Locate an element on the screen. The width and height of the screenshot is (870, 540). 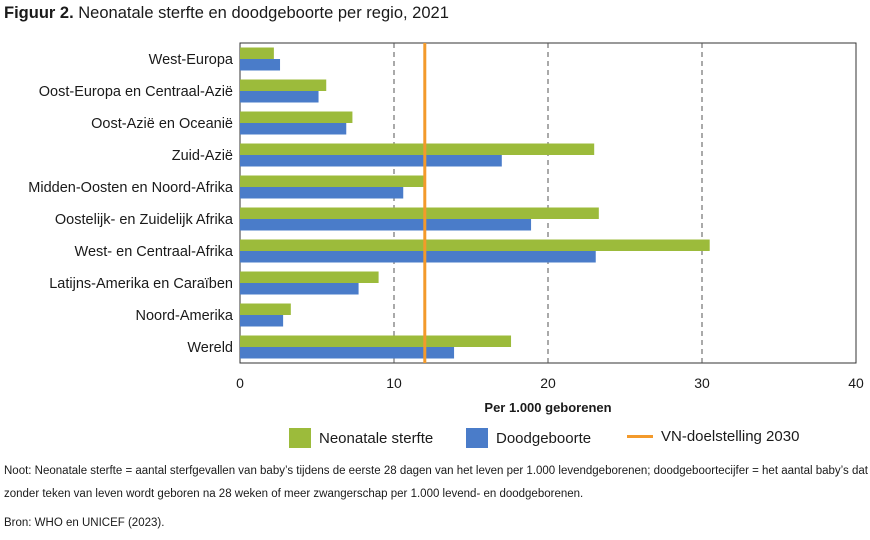
category-label-1: Oost-Europa en Centraal-Azië is located at coordinates (136, 92).